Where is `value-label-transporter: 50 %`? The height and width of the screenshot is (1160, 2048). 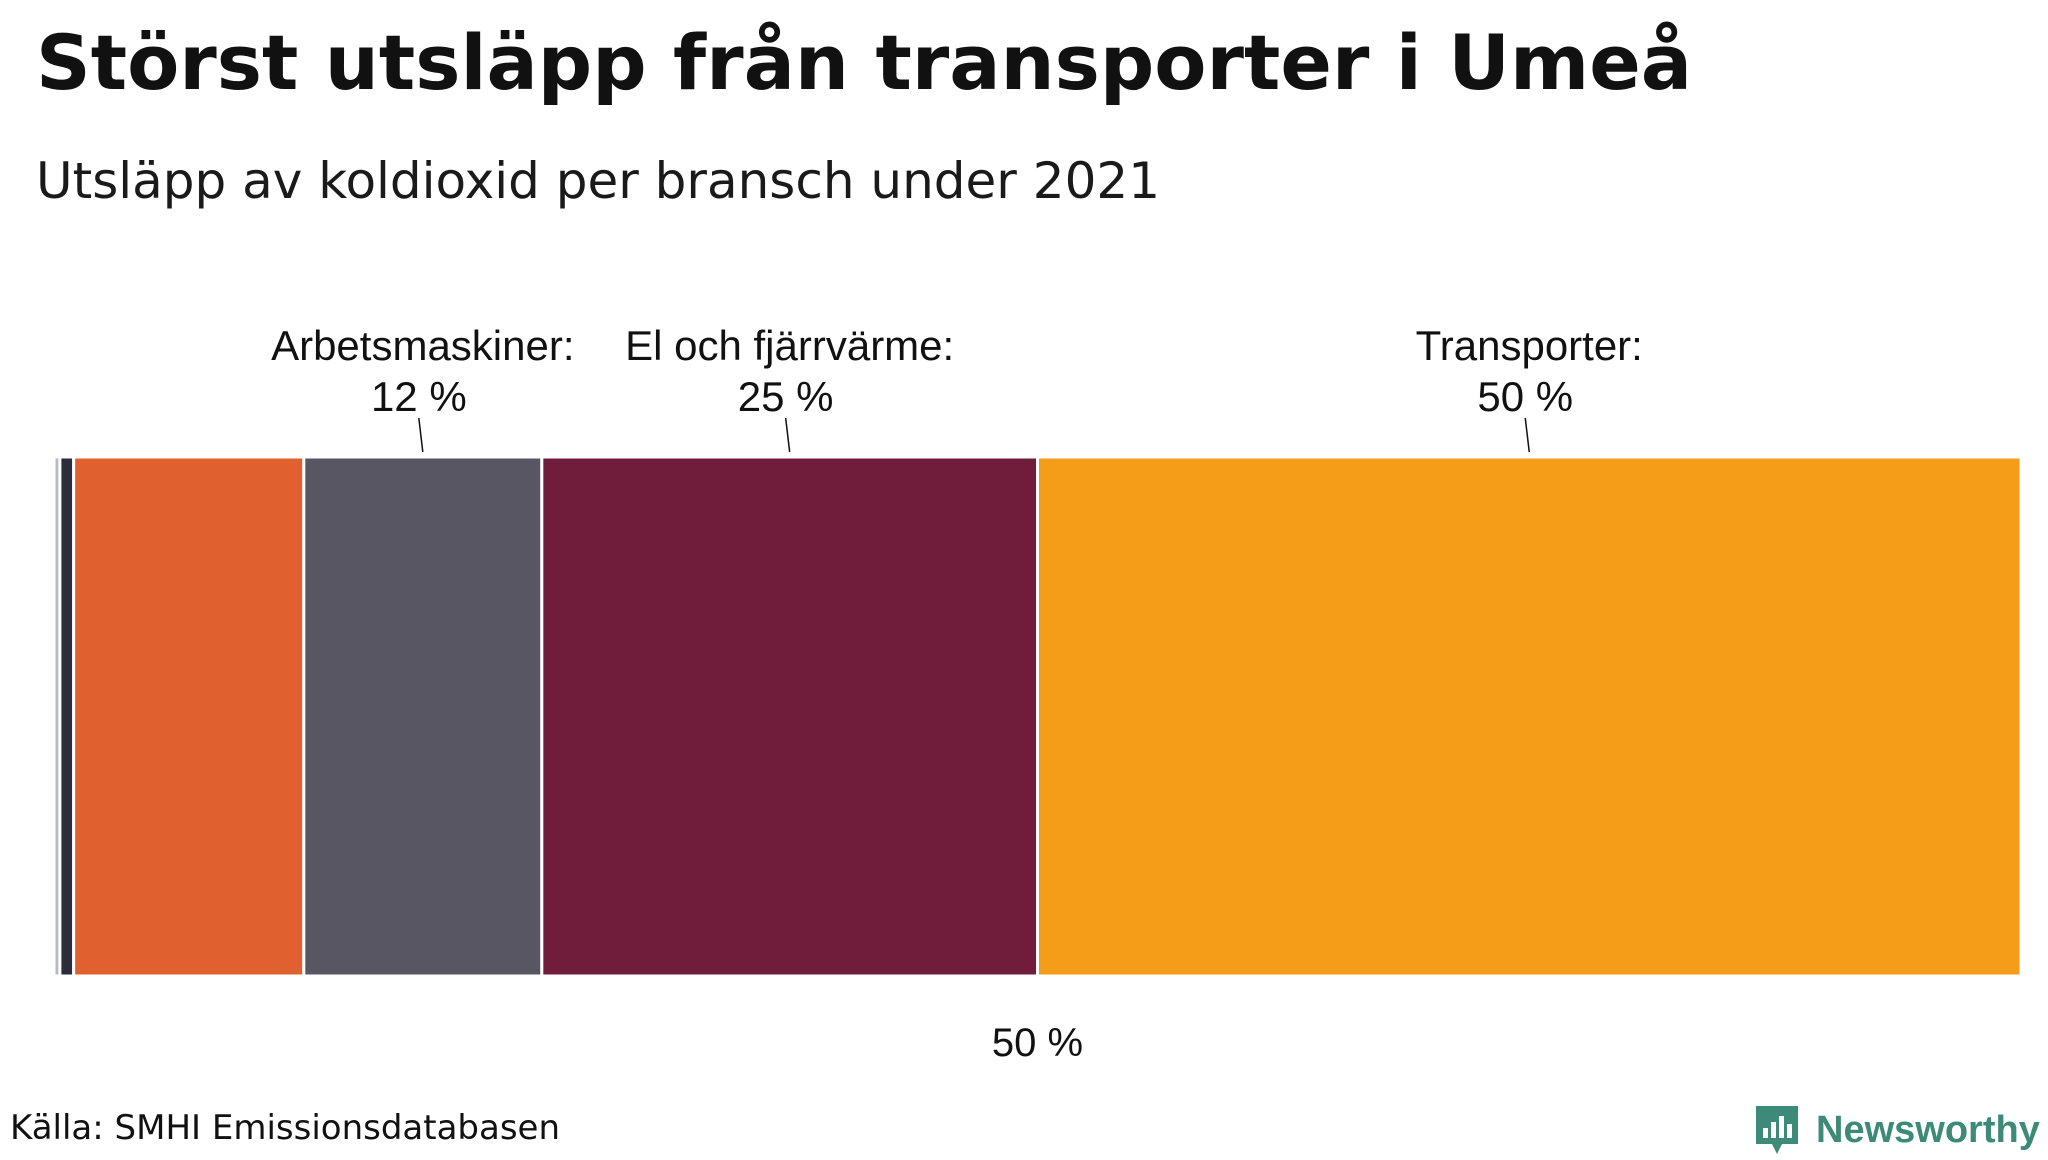 value-label-transporter: 50 % is located at coordinates (1525, 396).